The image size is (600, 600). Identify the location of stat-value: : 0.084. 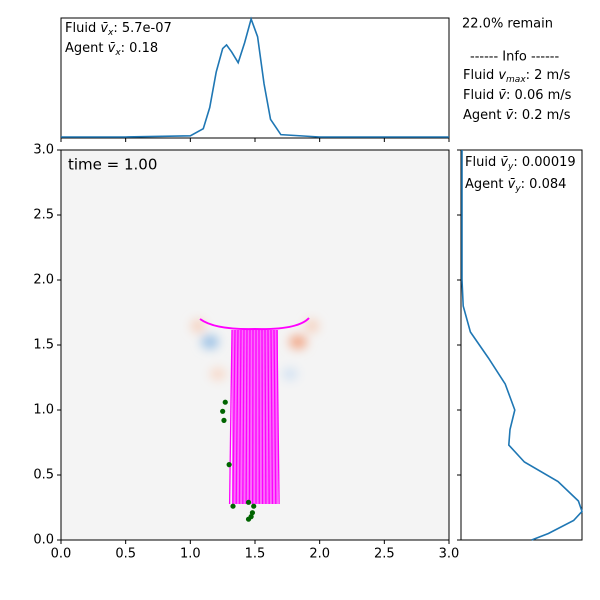
(544, 184).